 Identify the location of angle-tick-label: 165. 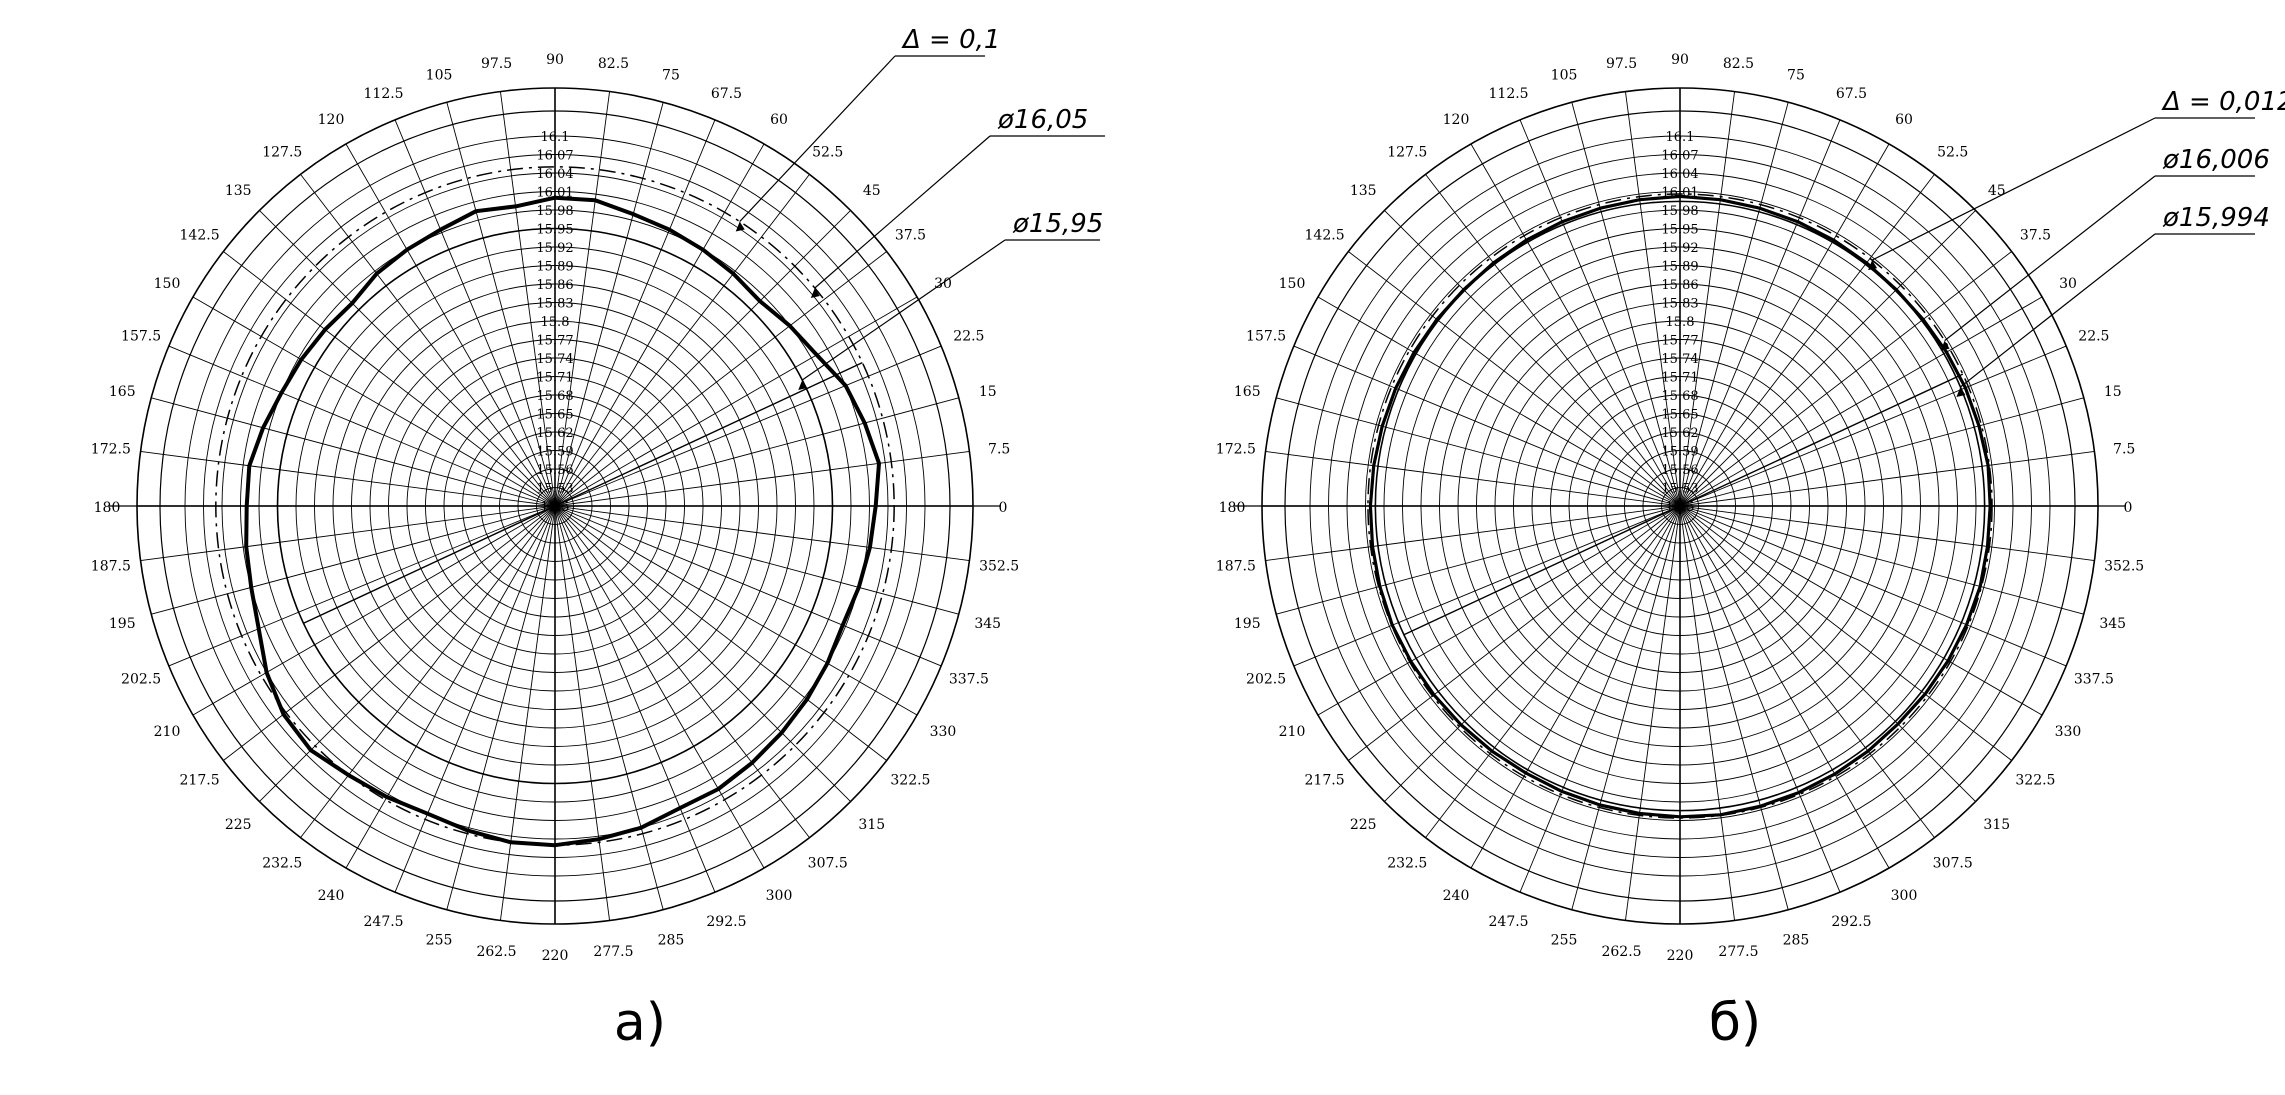
(1247, 392).